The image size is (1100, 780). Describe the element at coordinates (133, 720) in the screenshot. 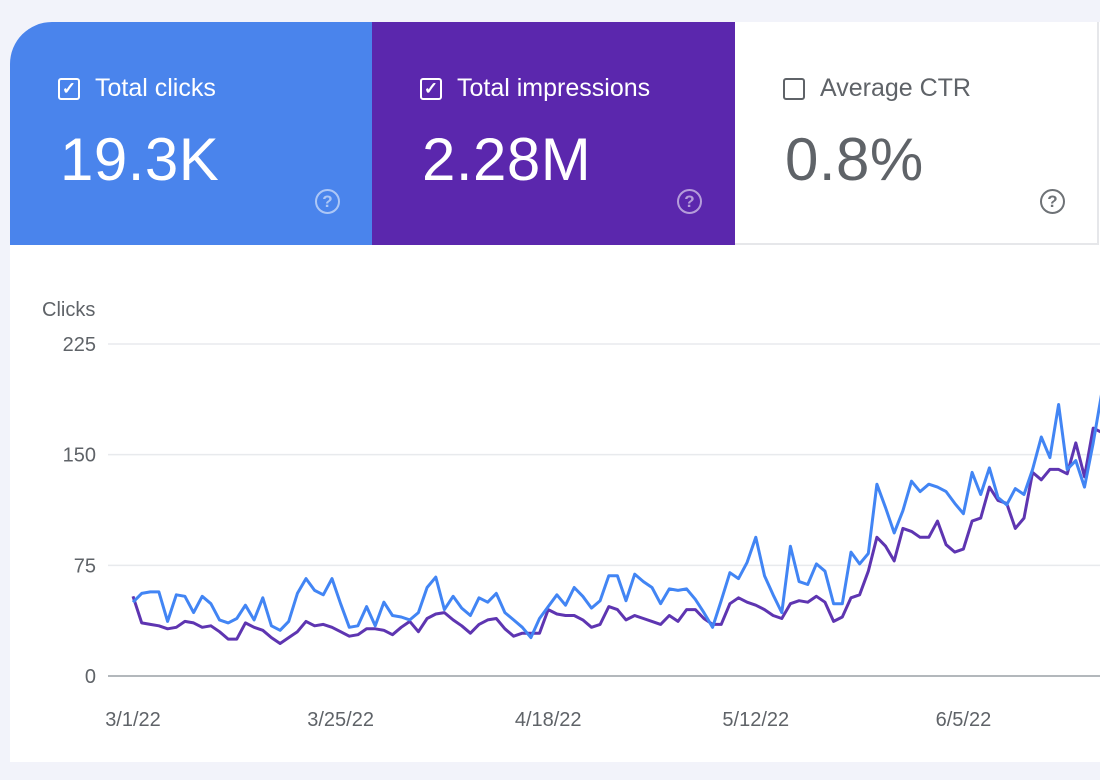

I see `x-tick-label: 3/1/22` at that location.